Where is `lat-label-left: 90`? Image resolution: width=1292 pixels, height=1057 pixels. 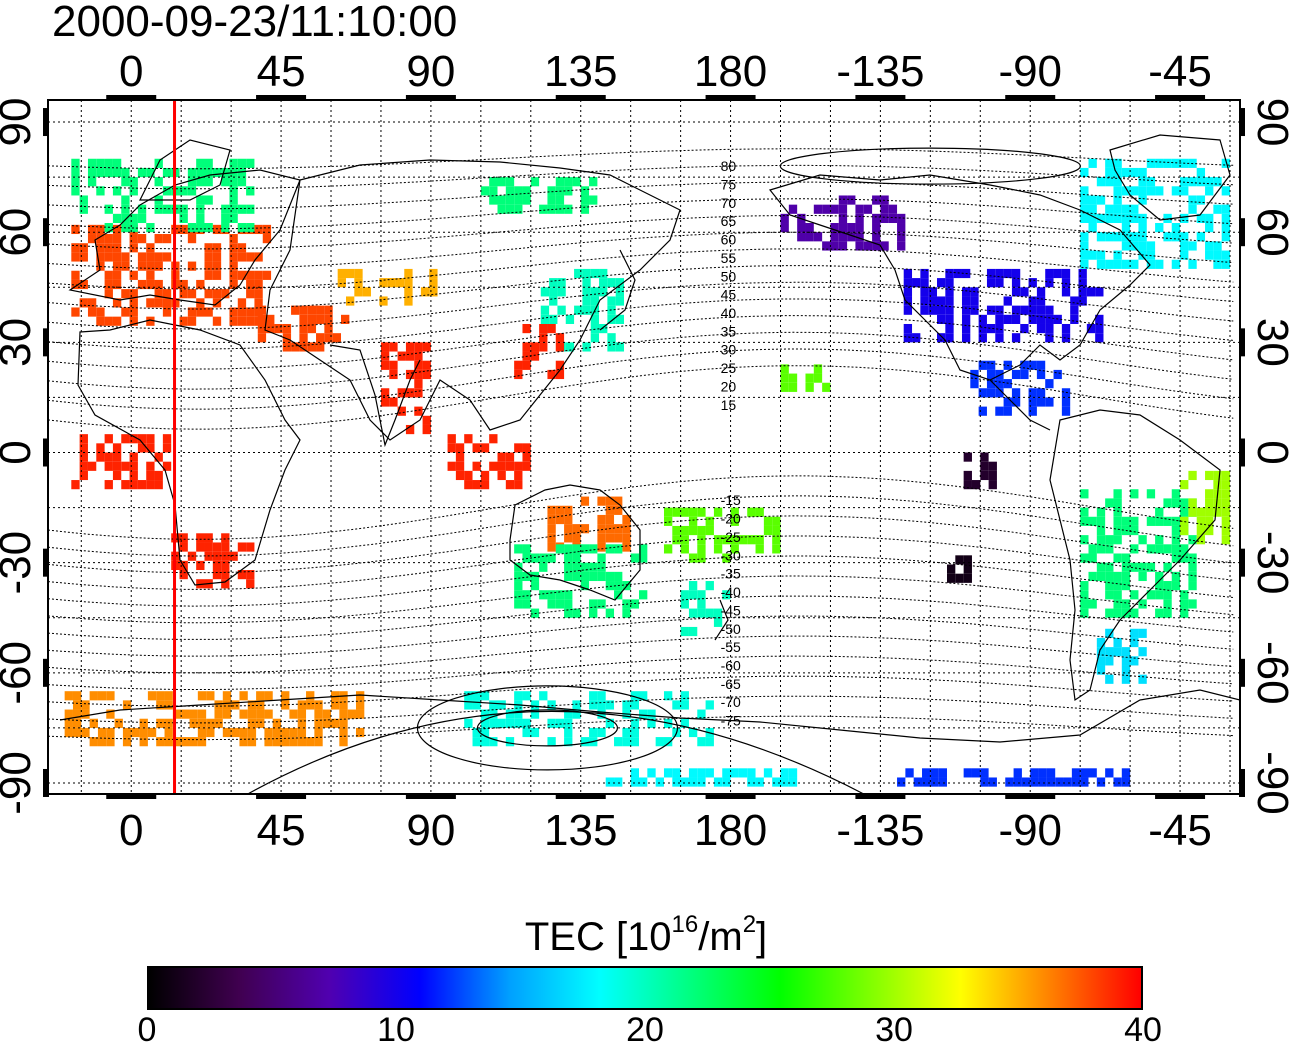 lat-label-left: 90 is located at coordinates (20, 122).